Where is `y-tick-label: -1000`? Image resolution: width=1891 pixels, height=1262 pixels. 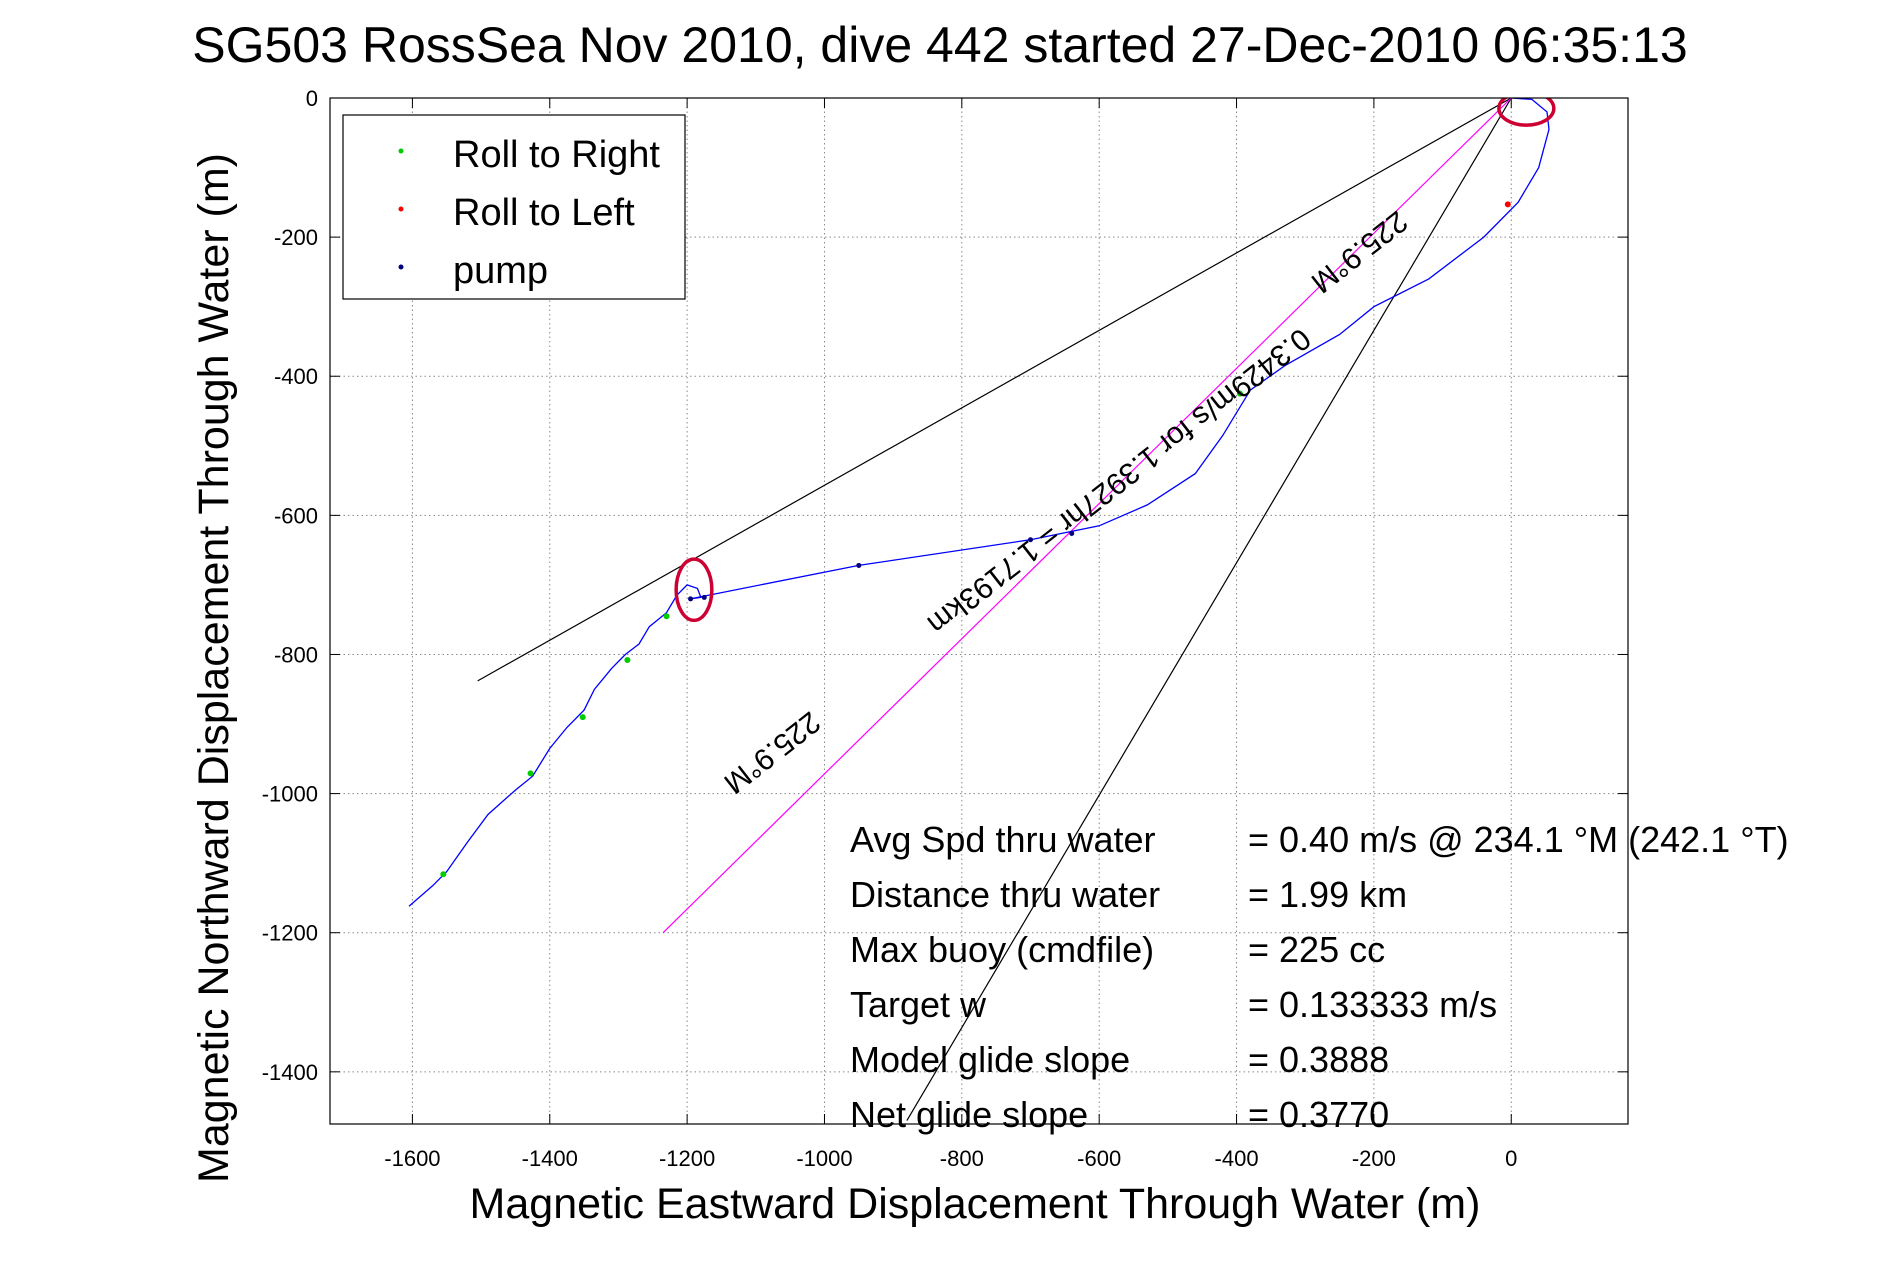
y-tick-label: -1000 is located at coordinates (290, 794).